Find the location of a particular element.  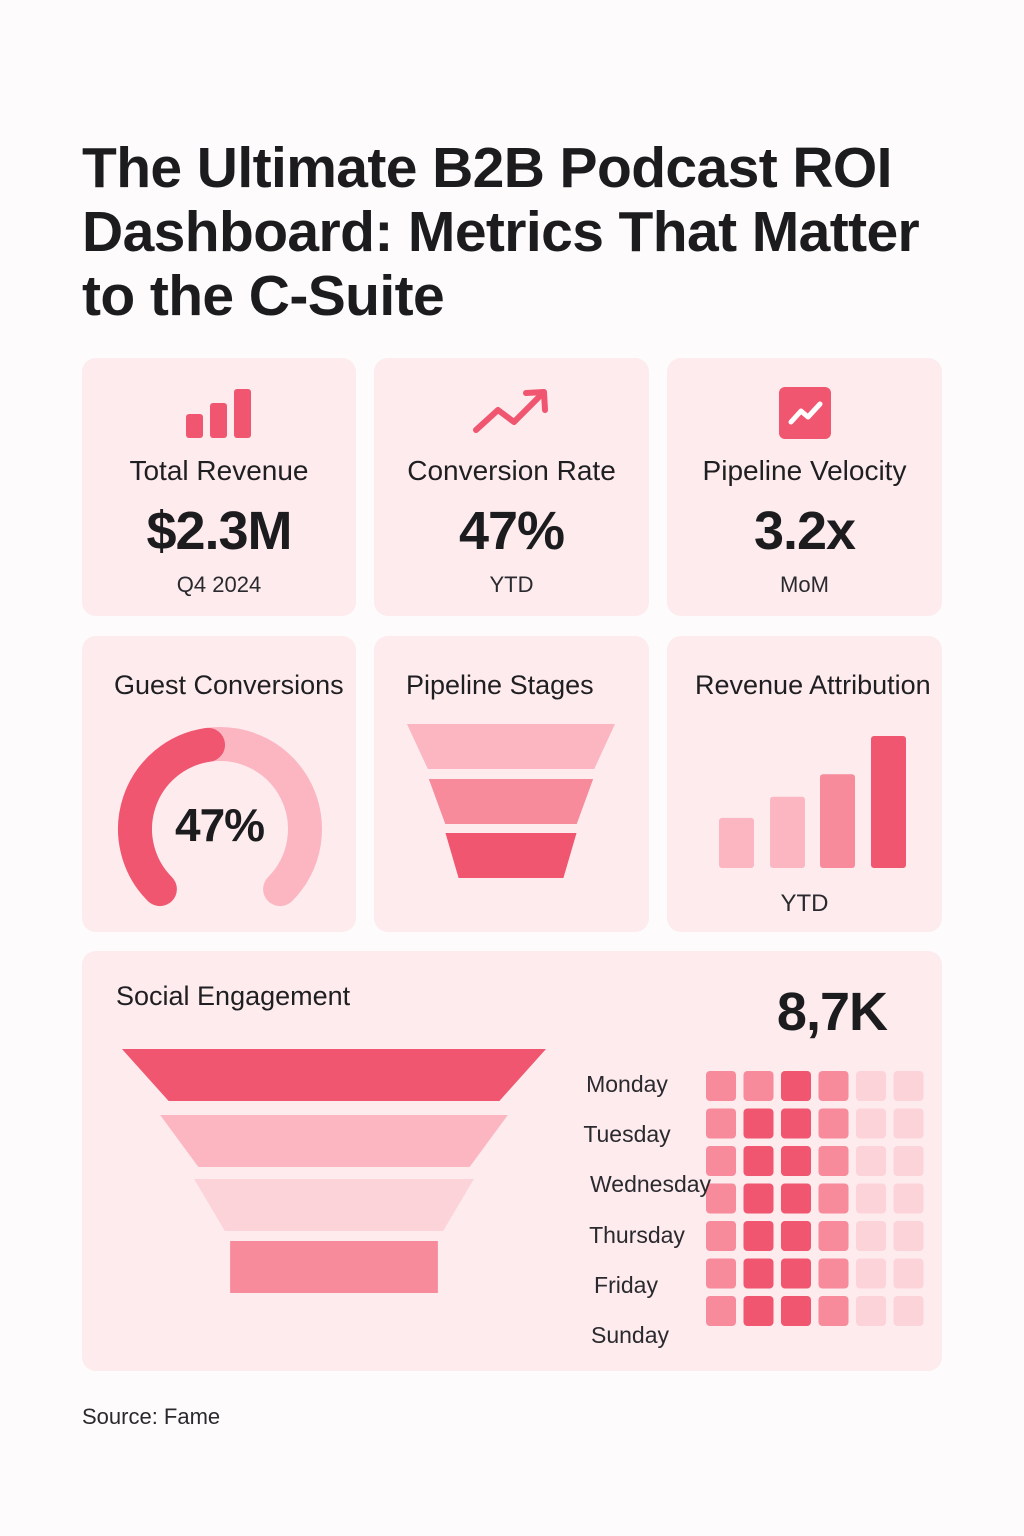

pipeline-stages-card: Pipeline Stages is located at coordinates (511, 784).